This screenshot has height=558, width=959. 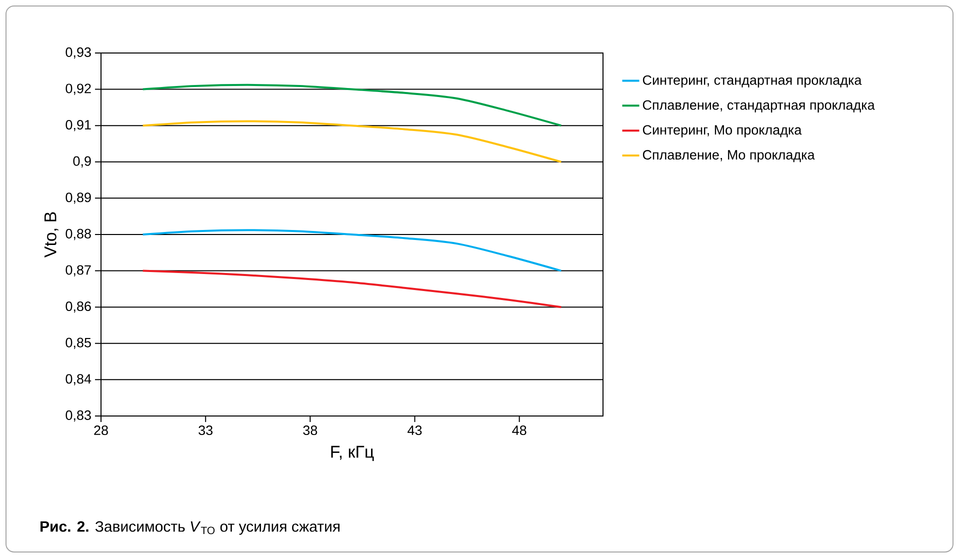 What do you see at coordinates (190, 528) in the screenshot?
I see `text: Рис. 2. Зависимость V$_{TO}$ от усилия сжатия` at bounding box center [190, 528].